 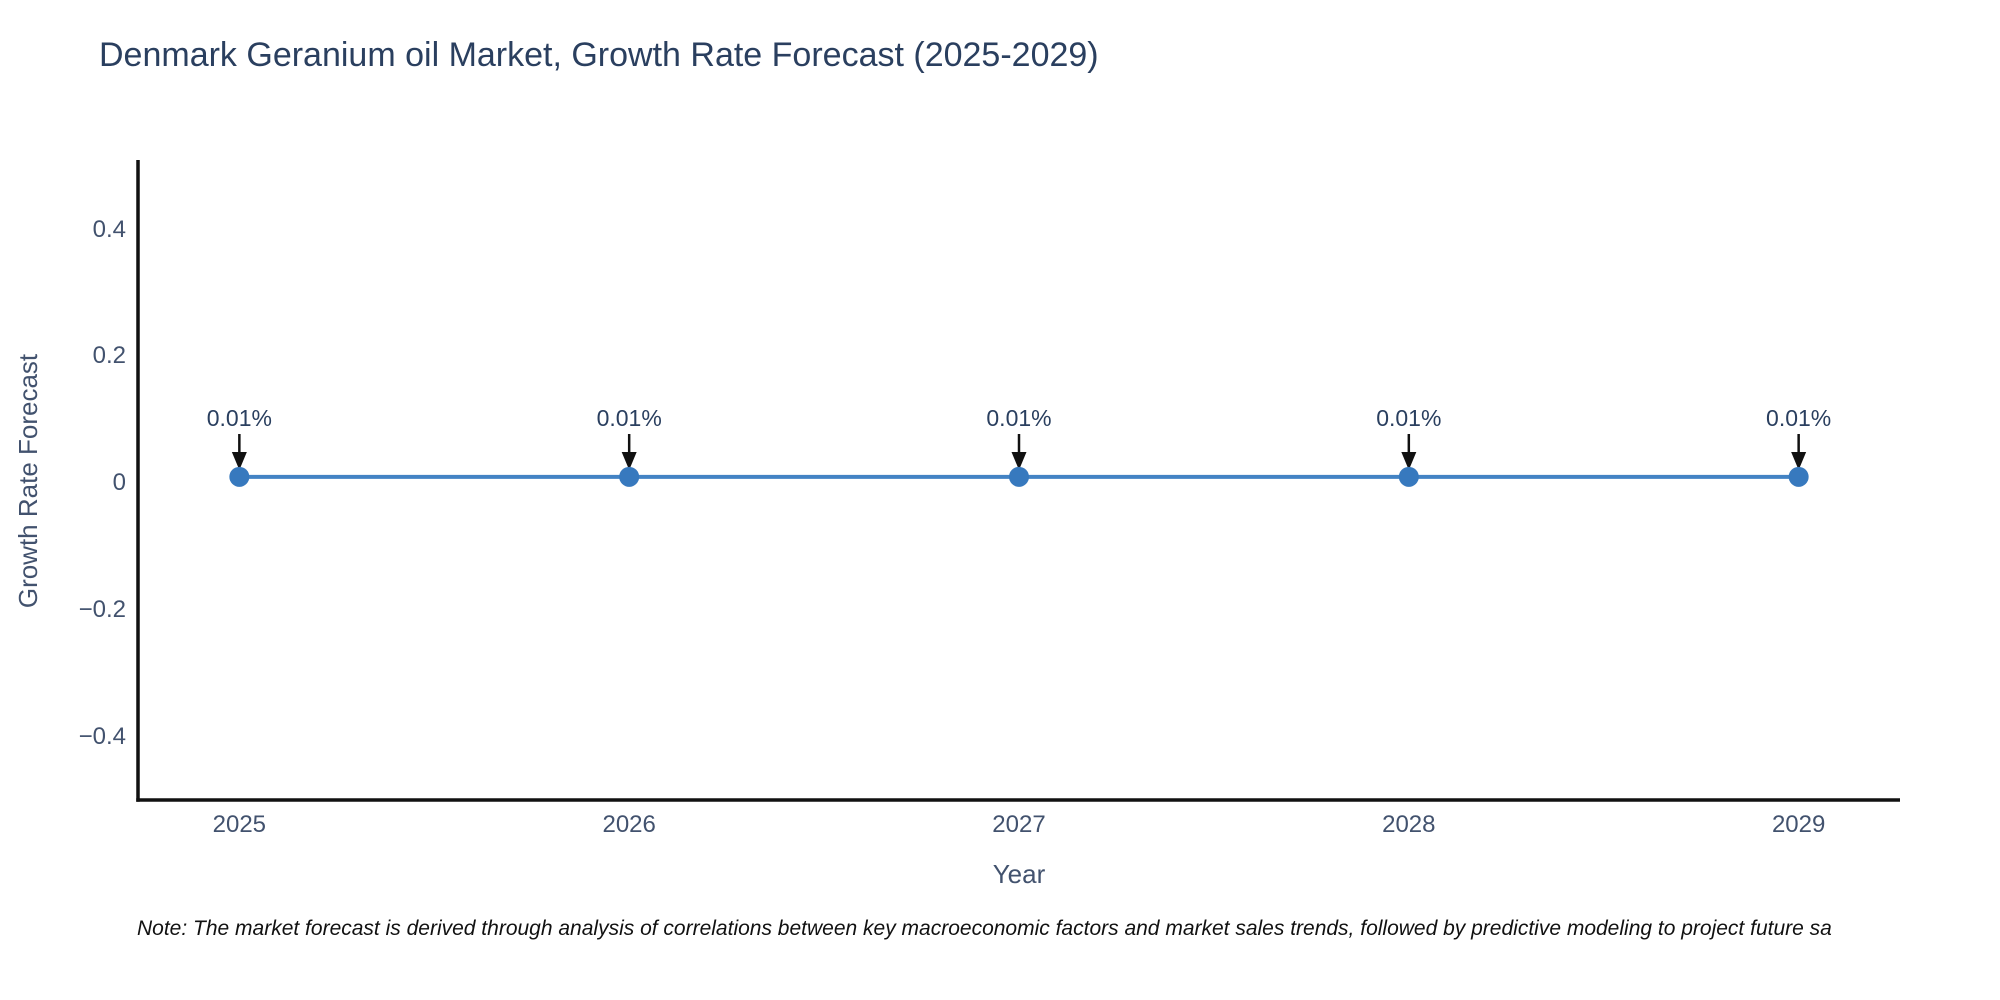 What do you see at coordinates (1019, 824) in the screenshot?
I see `x-tick-label: 2027` at bounding box center [1019, 824].